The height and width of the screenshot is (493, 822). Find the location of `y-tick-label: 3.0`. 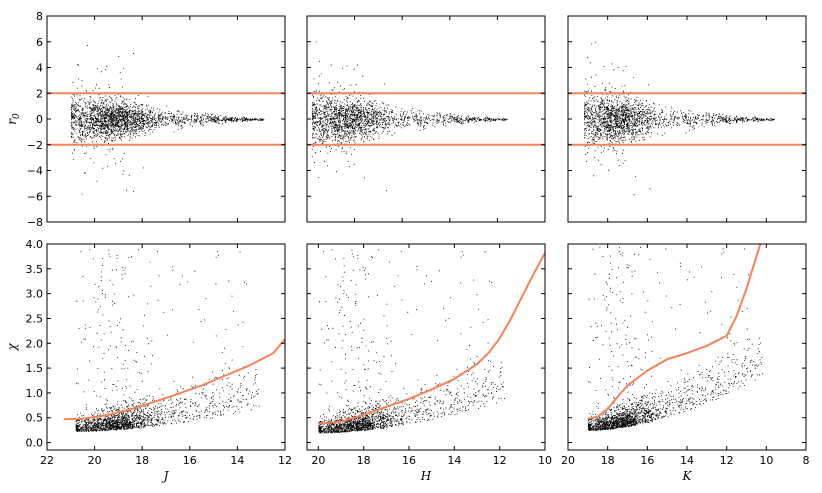

y-tick-label: 3.0 is located at coordinates (35, 294).